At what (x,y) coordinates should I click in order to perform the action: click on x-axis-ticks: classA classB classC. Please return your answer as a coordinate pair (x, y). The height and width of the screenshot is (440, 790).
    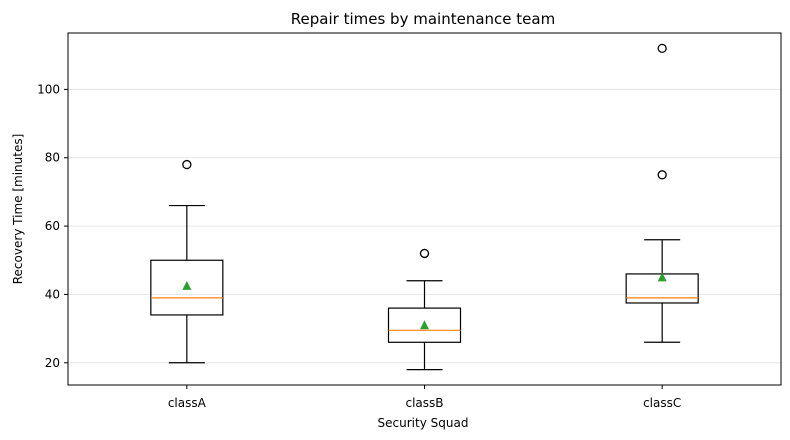
    Looking at the image, I should click on (424, 397).